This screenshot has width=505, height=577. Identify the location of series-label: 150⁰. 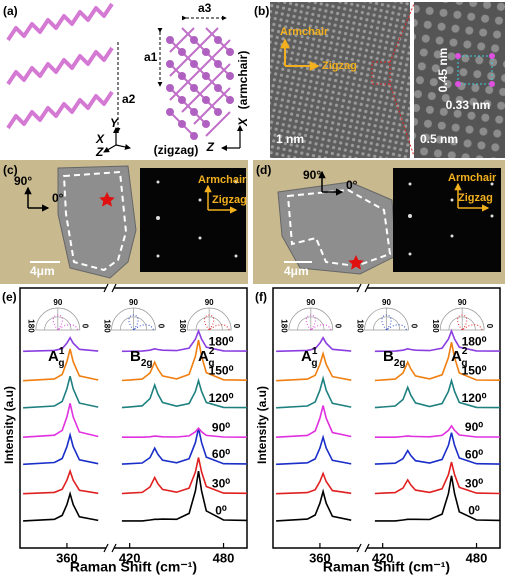
(221, 370).